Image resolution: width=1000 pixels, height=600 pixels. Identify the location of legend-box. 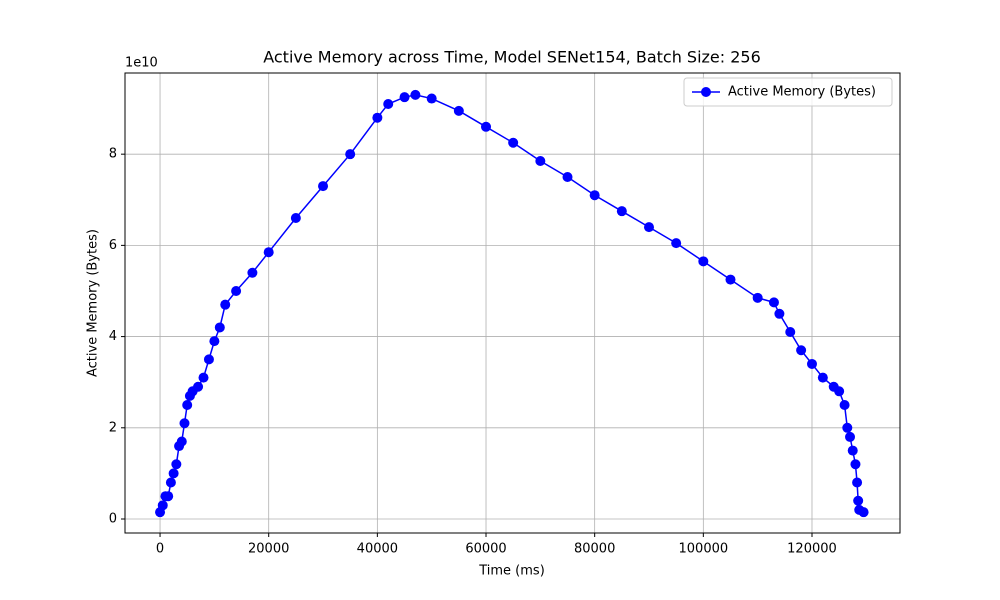
(788, 92).